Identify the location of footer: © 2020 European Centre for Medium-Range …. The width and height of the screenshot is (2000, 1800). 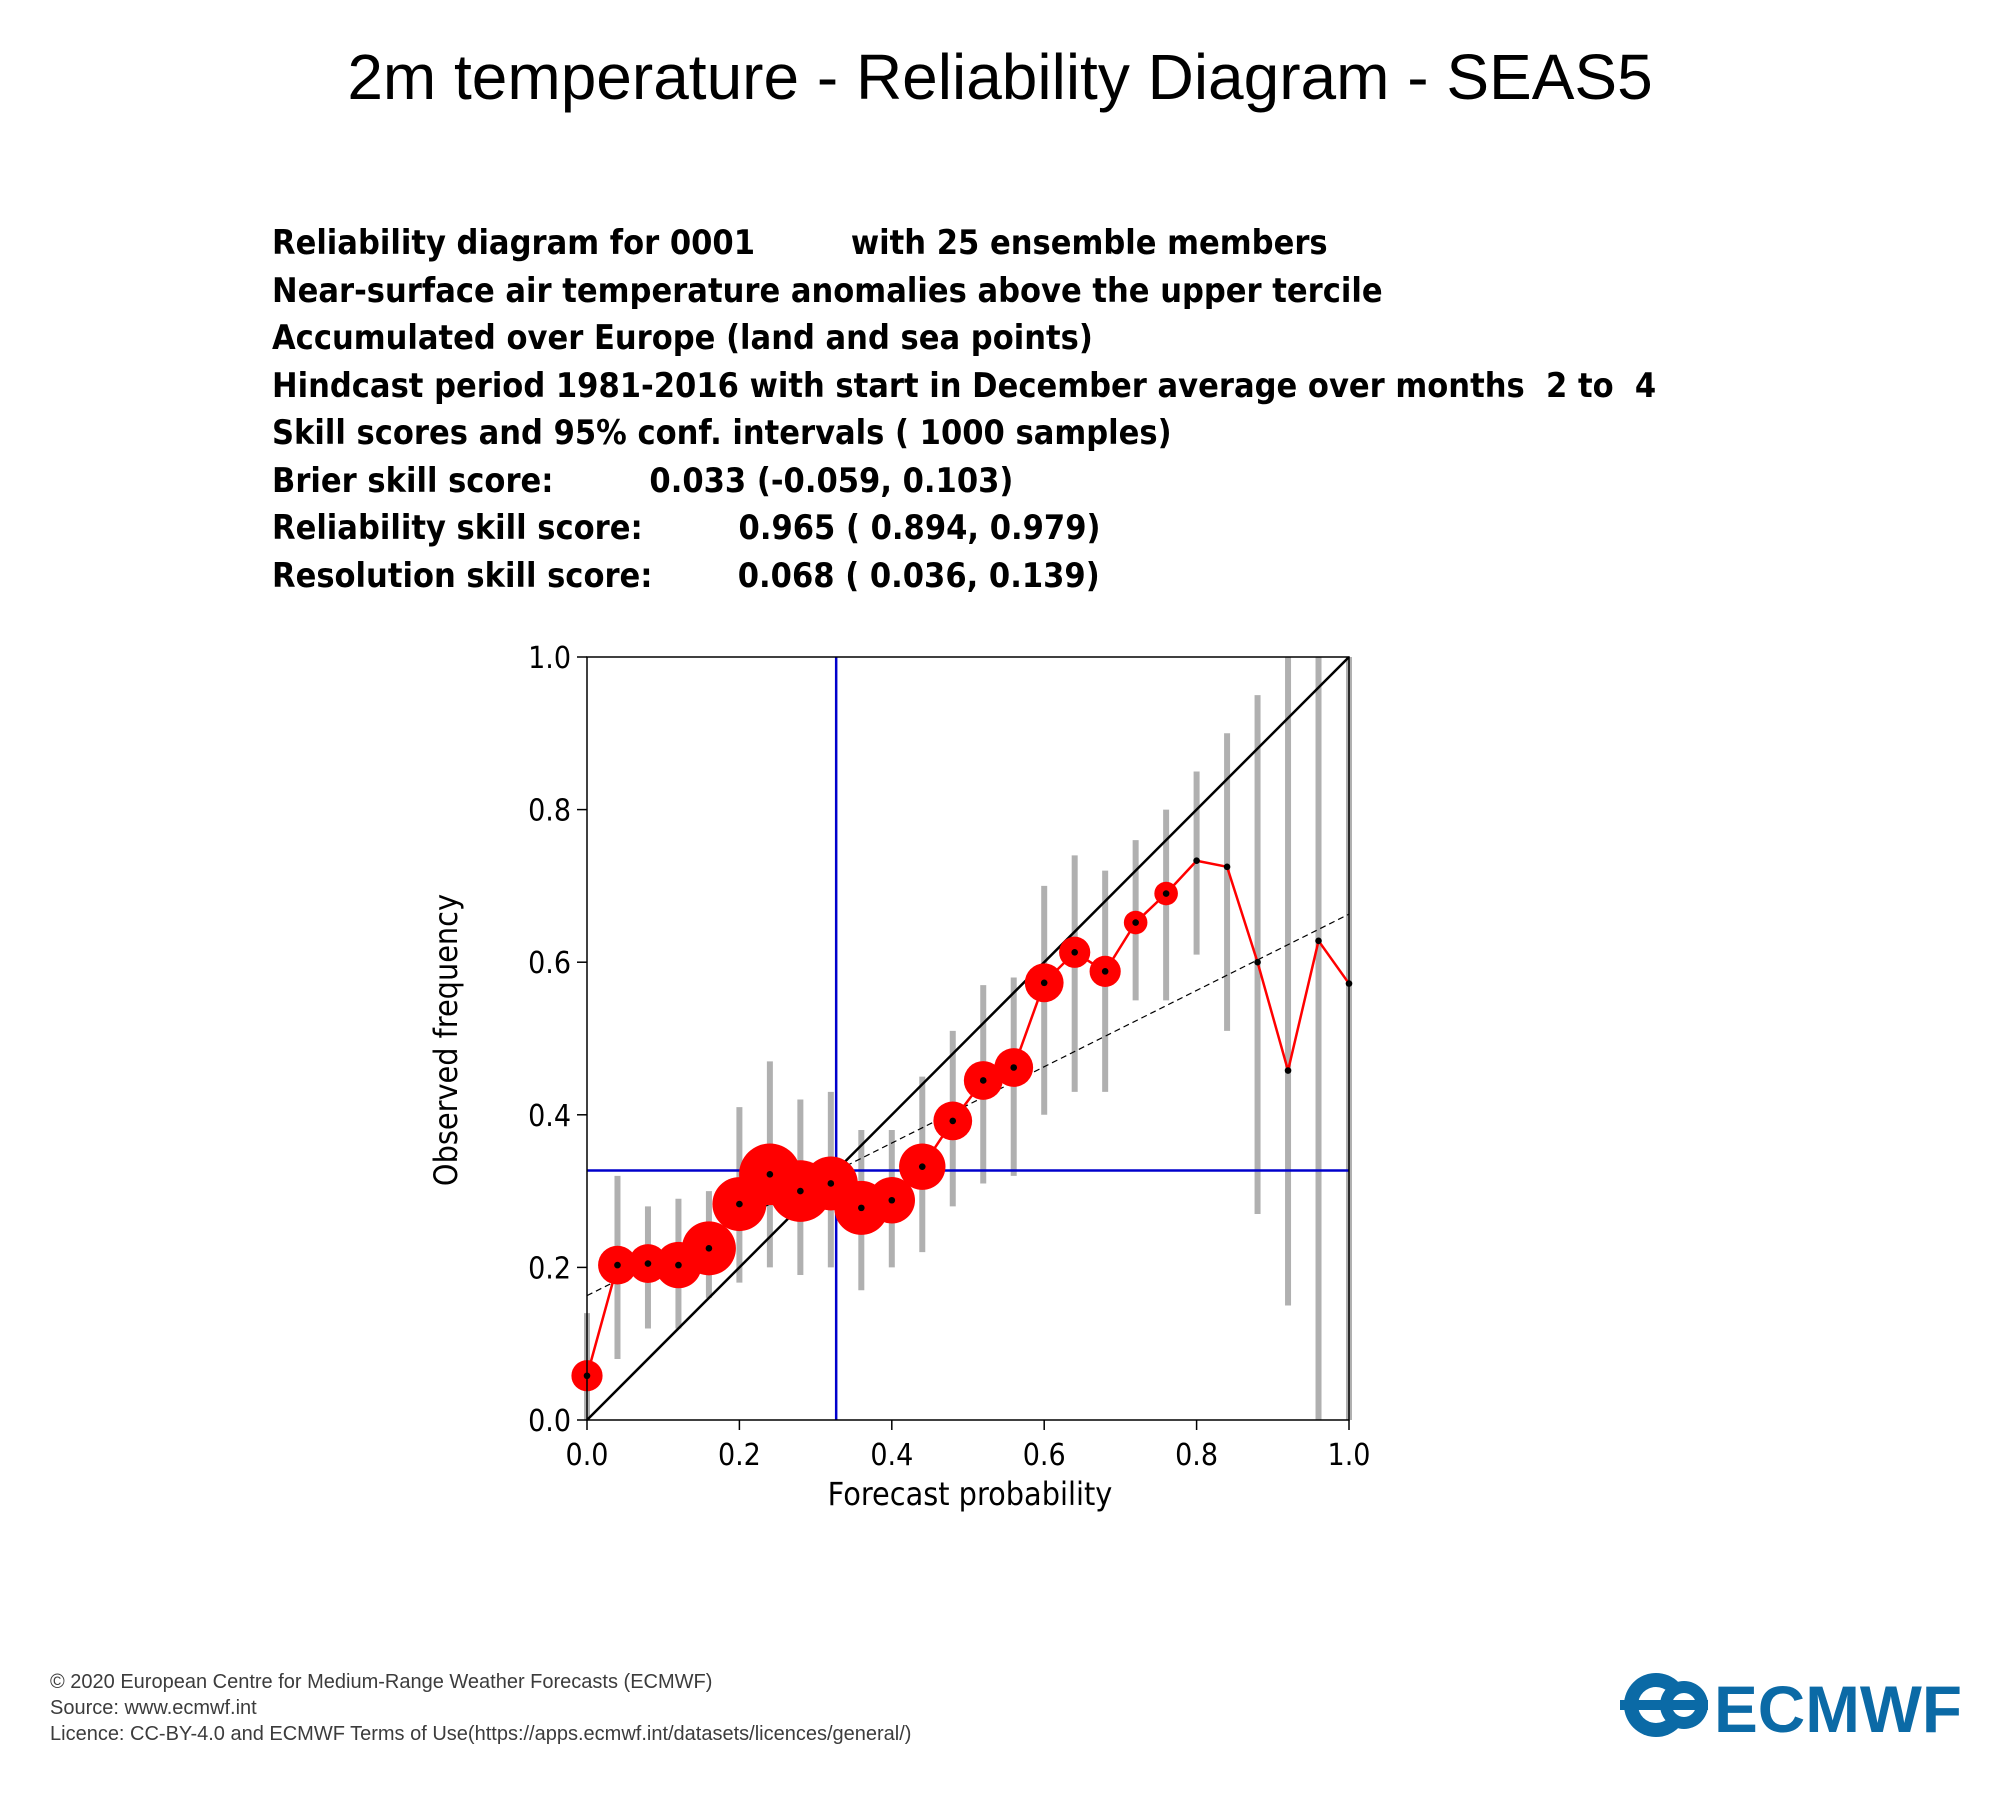
(480, 1708).